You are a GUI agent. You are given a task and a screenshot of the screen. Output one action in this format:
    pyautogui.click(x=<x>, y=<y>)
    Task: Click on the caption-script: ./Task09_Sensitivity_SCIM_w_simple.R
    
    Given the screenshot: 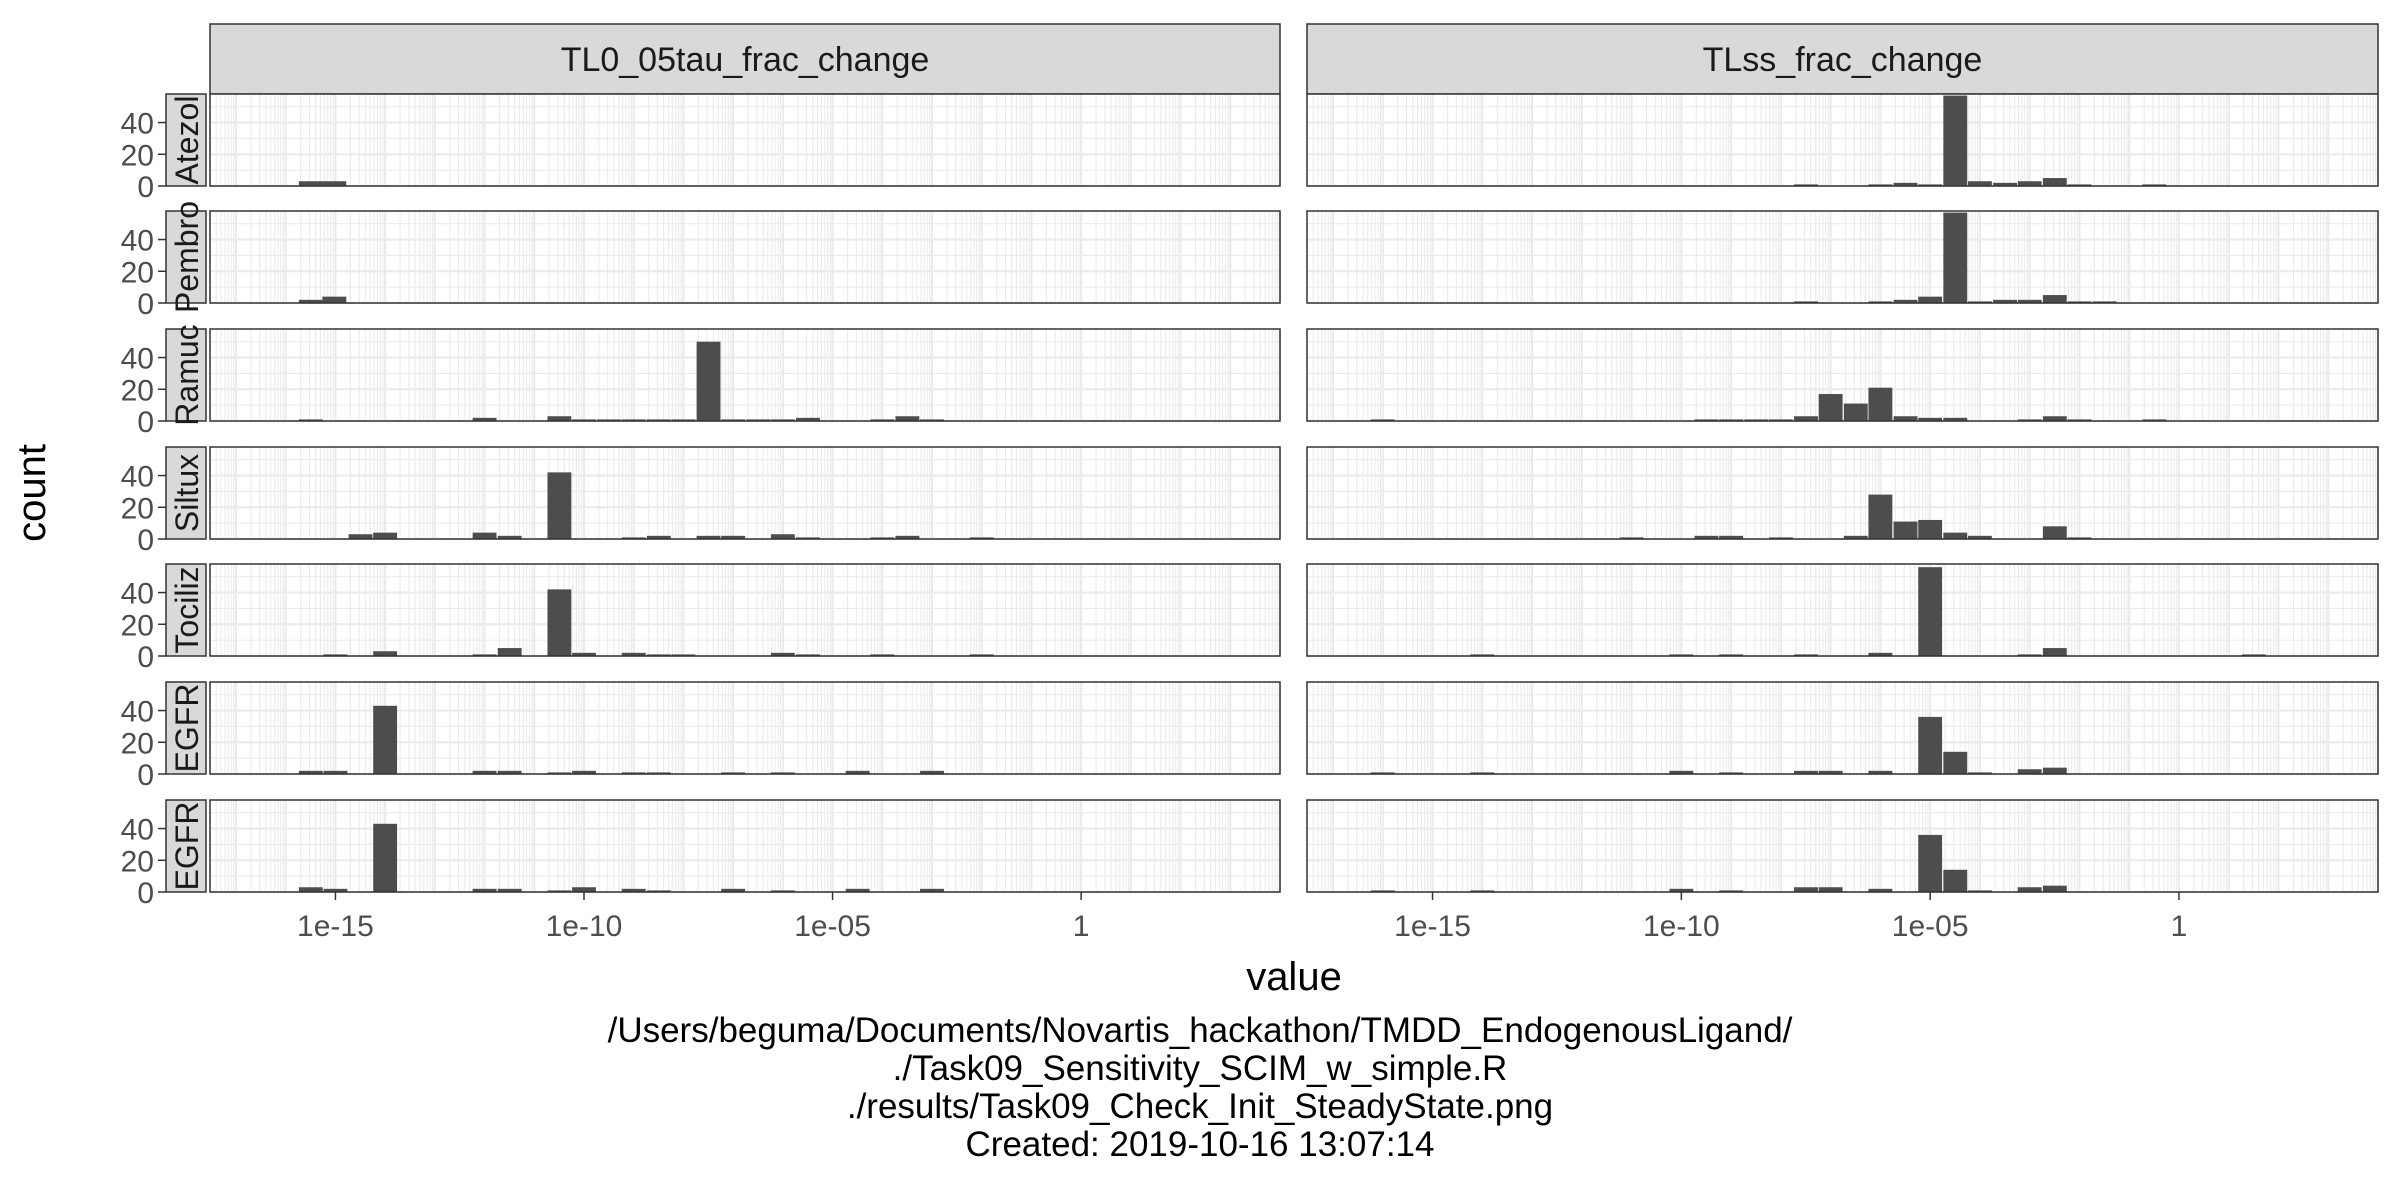 What is the action you would take?
    pyautogui.click(x=1200, y=1068)
    